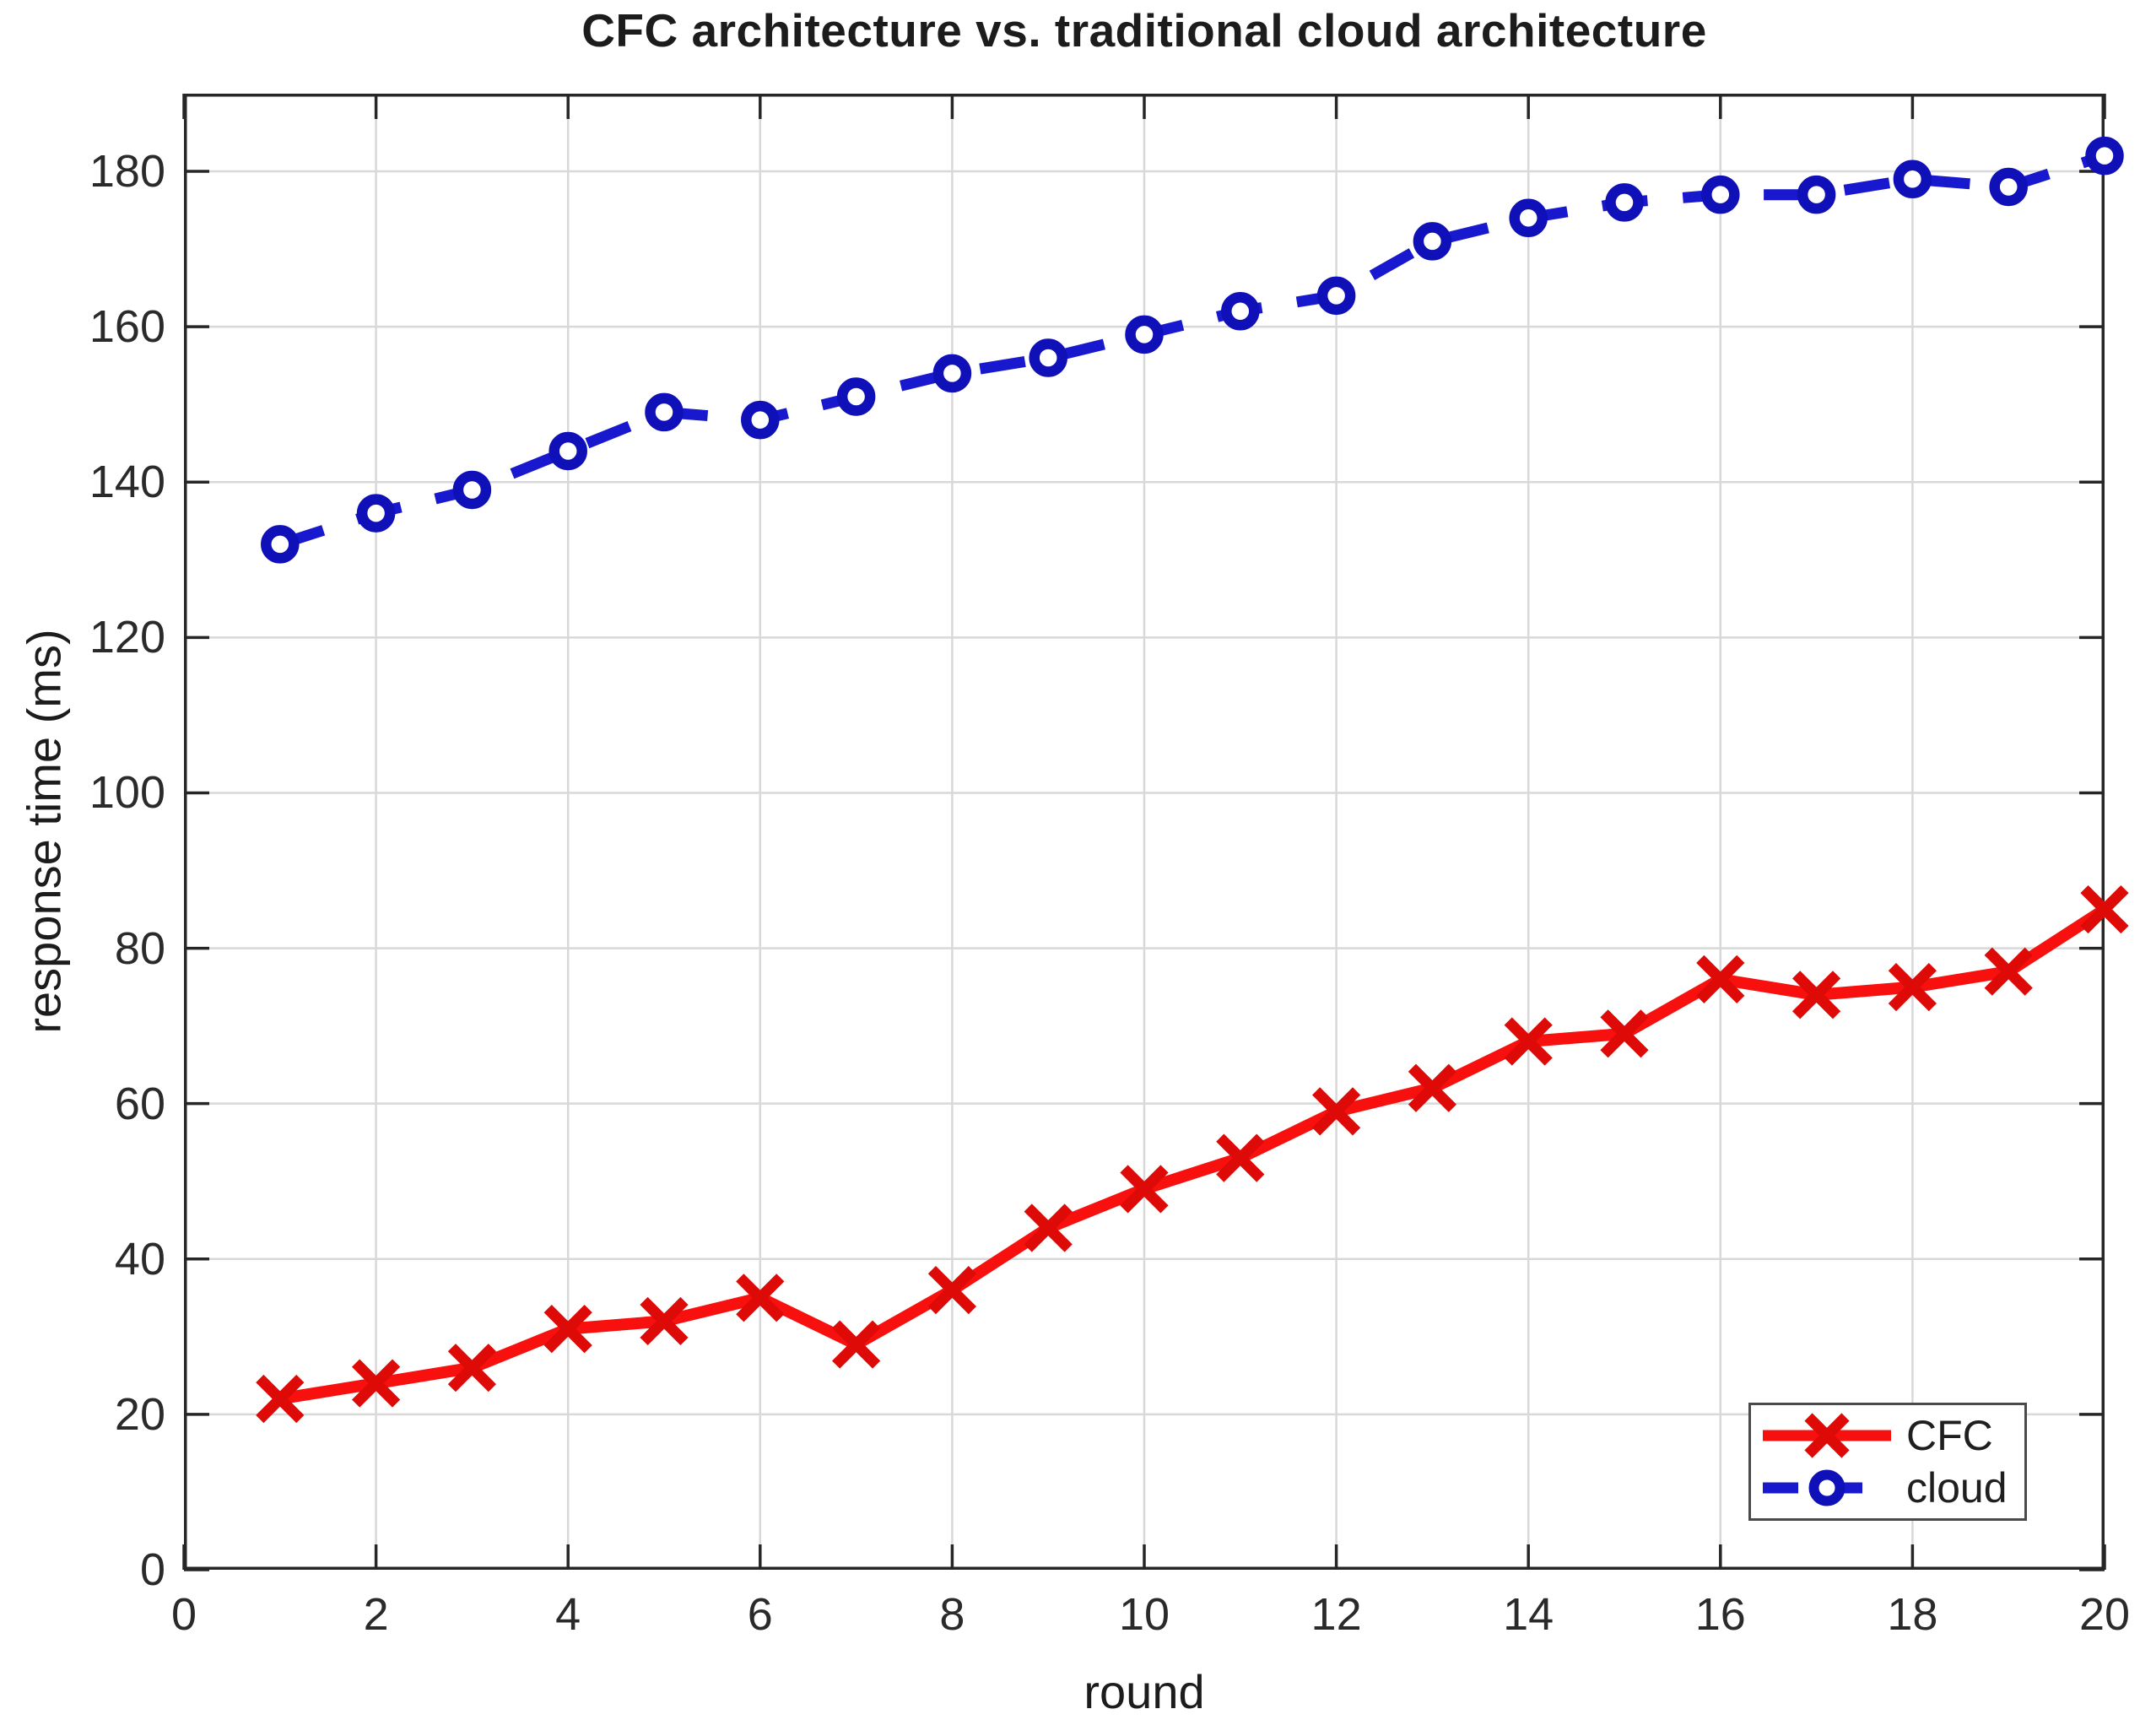 The width and height of the screenshot is (2140, 1736). Describe the element at coordinates (139, 948) in the screenshot. I see `y-tick-label: 80` at that location.